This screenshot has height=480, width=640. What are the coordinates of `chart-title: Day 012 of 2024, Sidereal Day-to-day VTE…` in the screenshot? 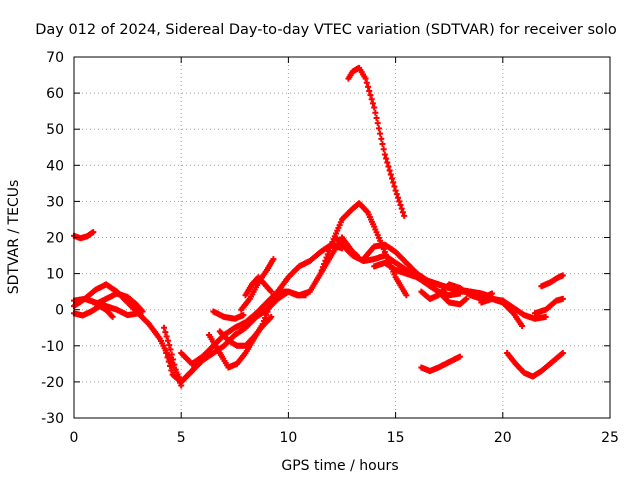 It's located at (326, 30).